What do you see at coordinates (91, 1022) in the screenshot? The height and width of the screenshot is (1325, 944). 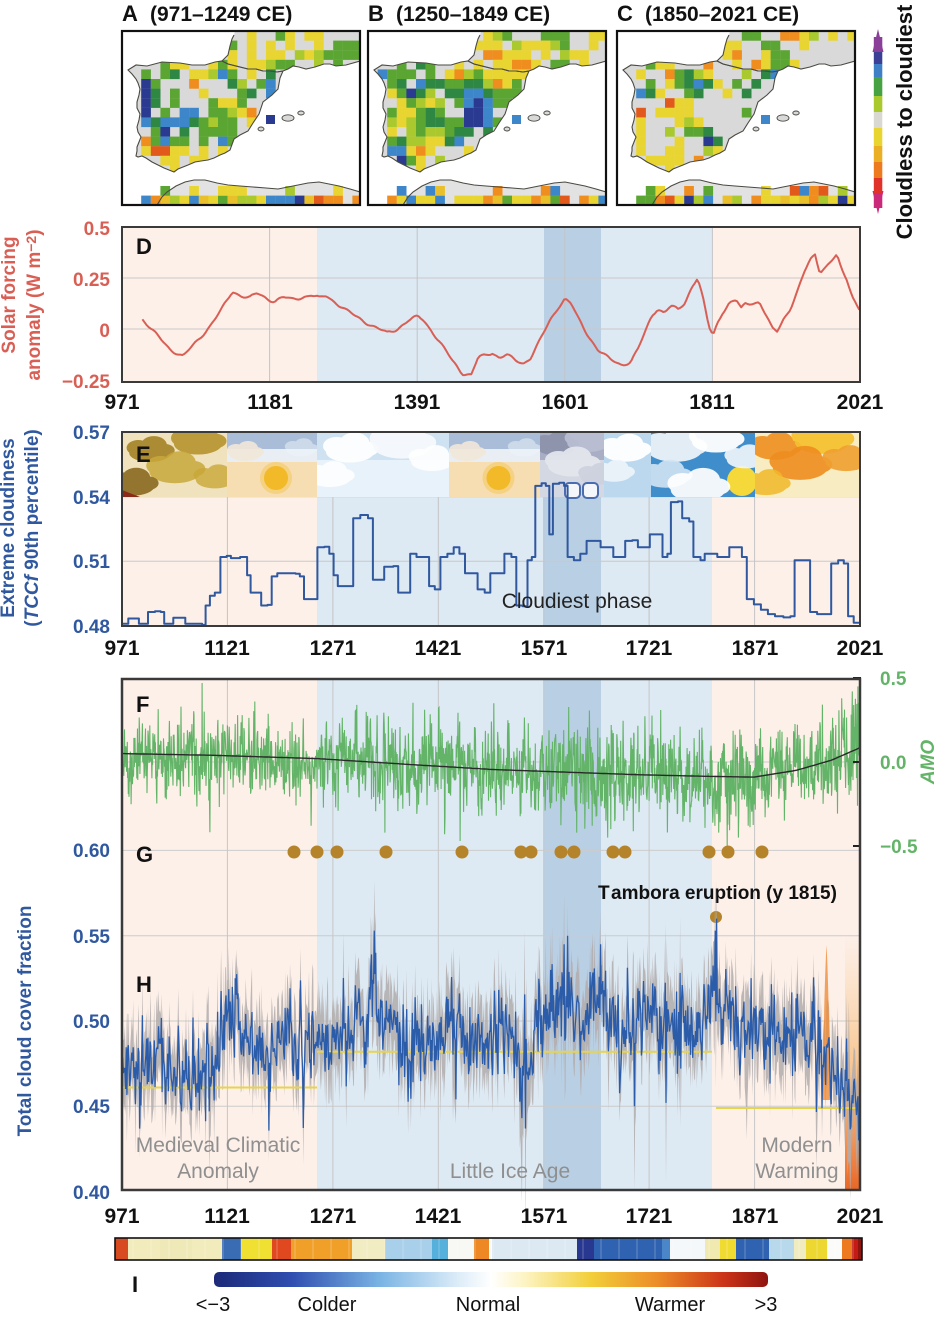 I see `svg-text: 0.50` at bounding box center [91, 1022].